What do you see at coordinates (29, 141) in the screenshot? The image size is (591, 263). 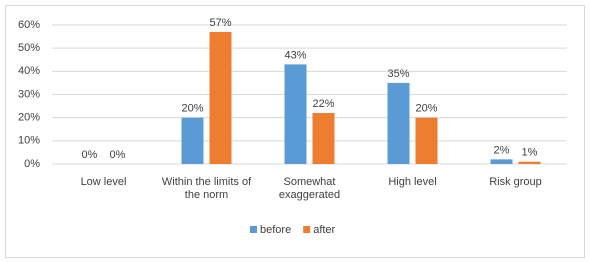 I see `y-tick-label: 10%` at bounding box center [29, 141].